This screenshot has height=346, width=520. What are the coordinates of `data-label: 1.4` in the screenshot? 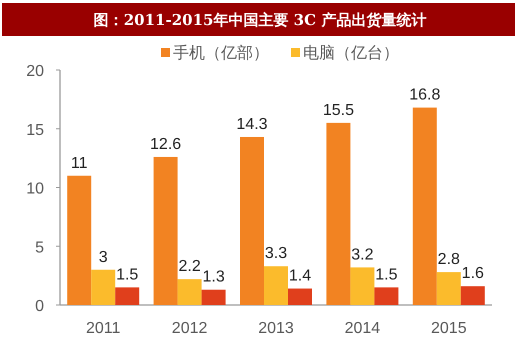 It's located at (300, 276).